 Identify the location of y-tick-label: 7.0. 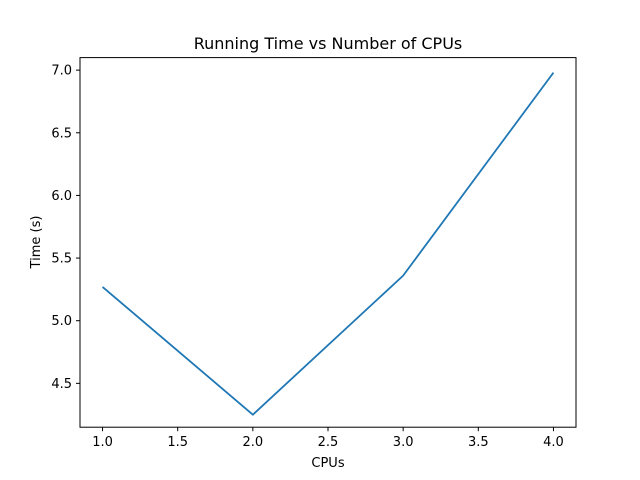
(61, 71).